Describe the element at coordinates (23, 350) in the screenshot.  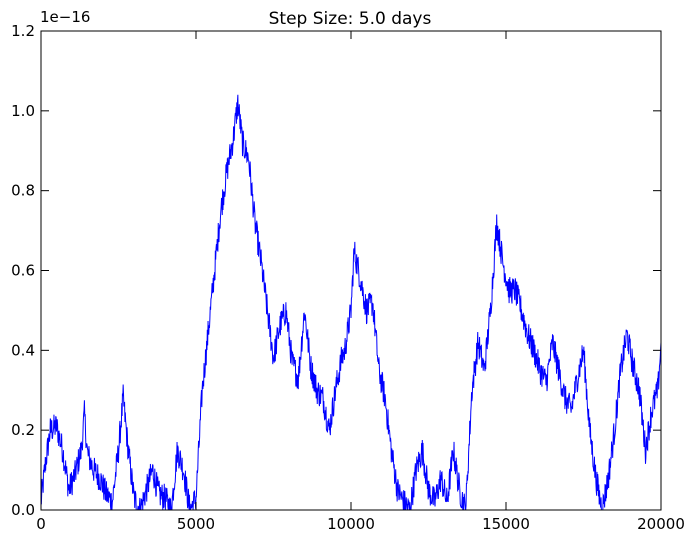
I see `y-tick-label: 0.4` at that location.